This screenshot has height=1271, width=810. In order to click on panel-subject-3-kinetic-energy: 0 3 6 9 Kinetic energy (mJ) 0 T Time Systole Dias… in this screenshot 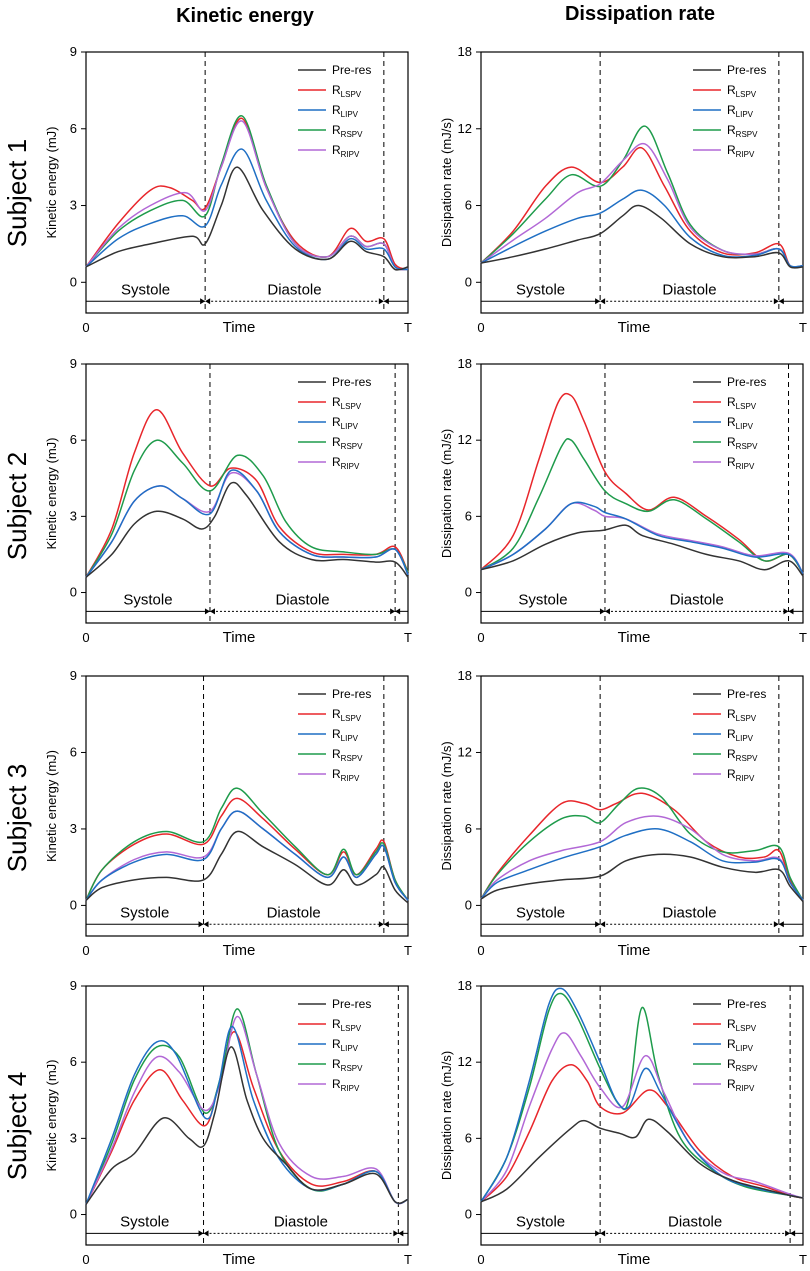, I will do `click(228, 813)`.